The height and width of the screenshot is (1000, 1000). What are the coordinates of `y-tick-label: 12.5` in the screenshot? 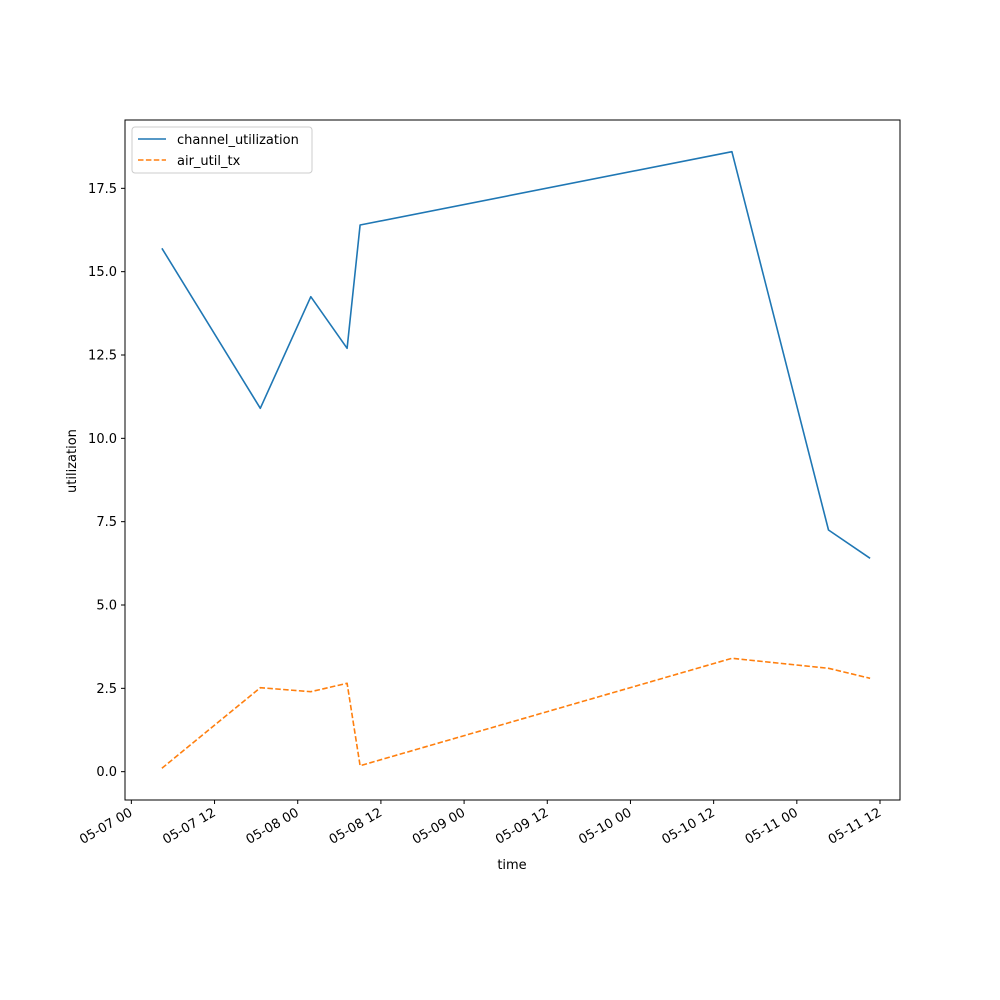 It's located at (102, 356).